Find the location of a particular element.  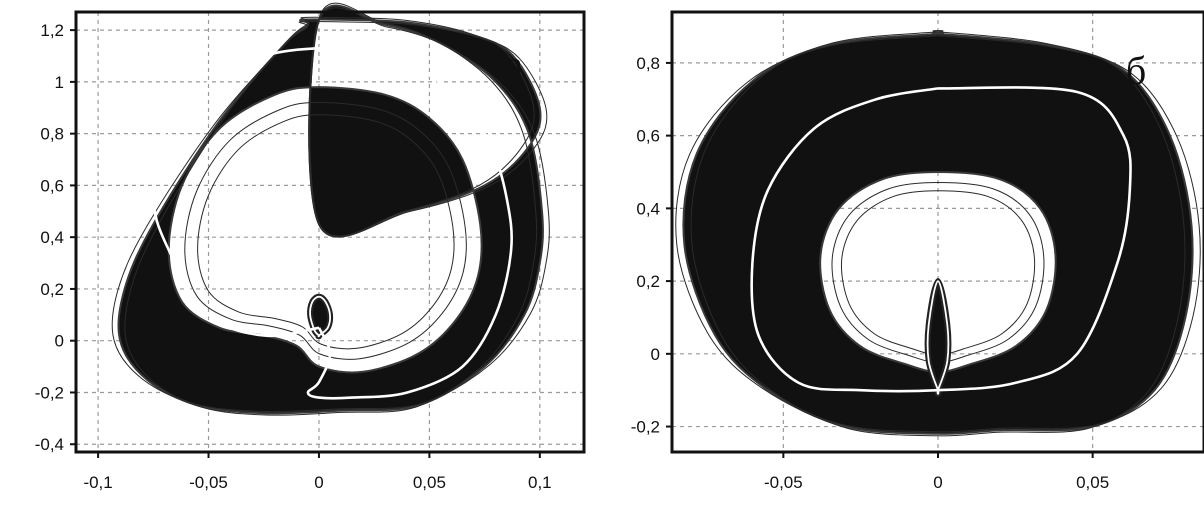

y-tick-label: 1,2 is located at coordinates (52, 30).